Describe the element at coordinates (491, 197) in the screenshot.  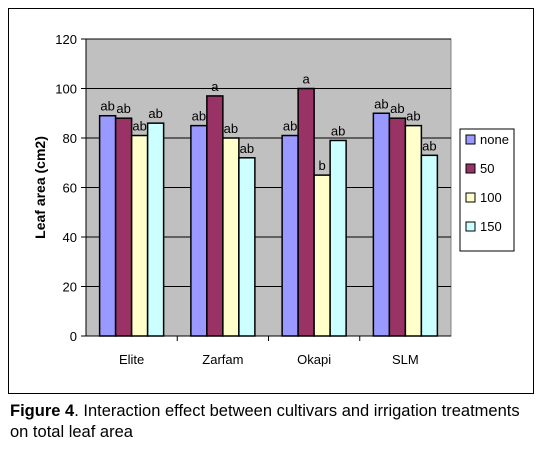
I see `legend-label: 100` at that location.